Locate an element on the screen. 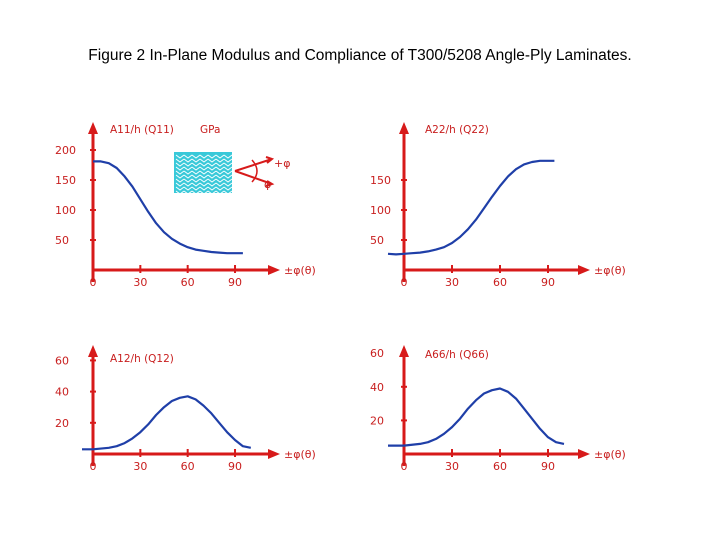 This screenshot has height=540, width=720. ply-angle-arc is located at coordinates (254, 171).